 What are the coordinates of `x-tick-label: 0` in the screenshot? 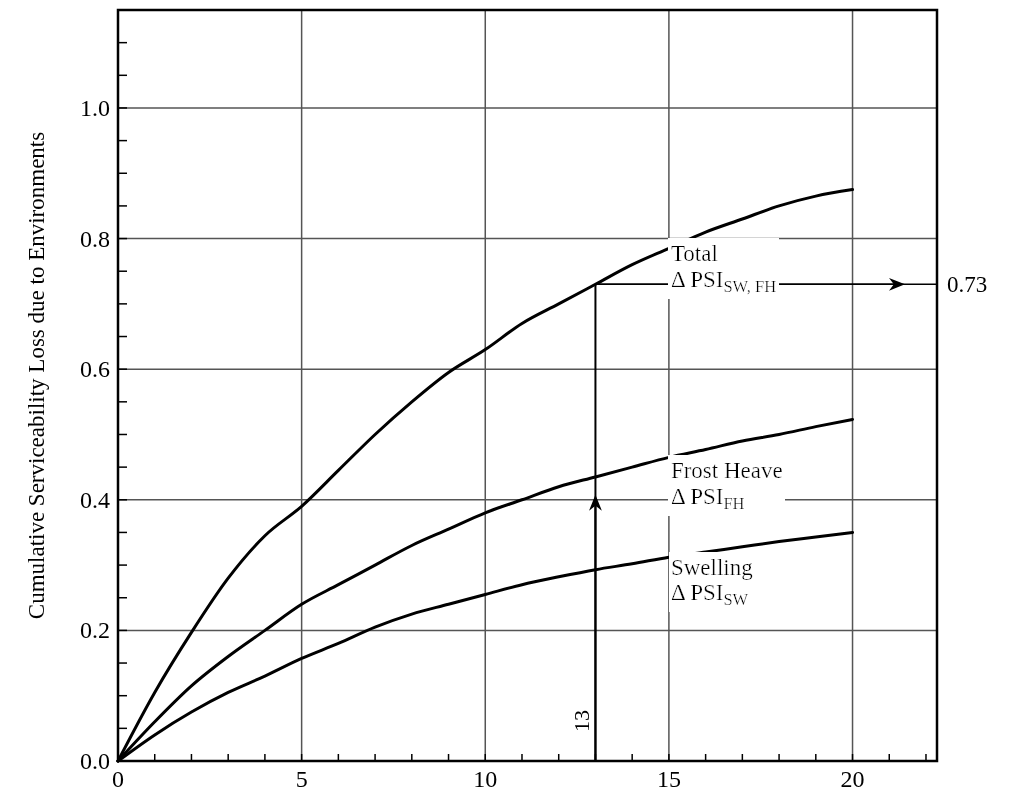 It's located at (118, 779).